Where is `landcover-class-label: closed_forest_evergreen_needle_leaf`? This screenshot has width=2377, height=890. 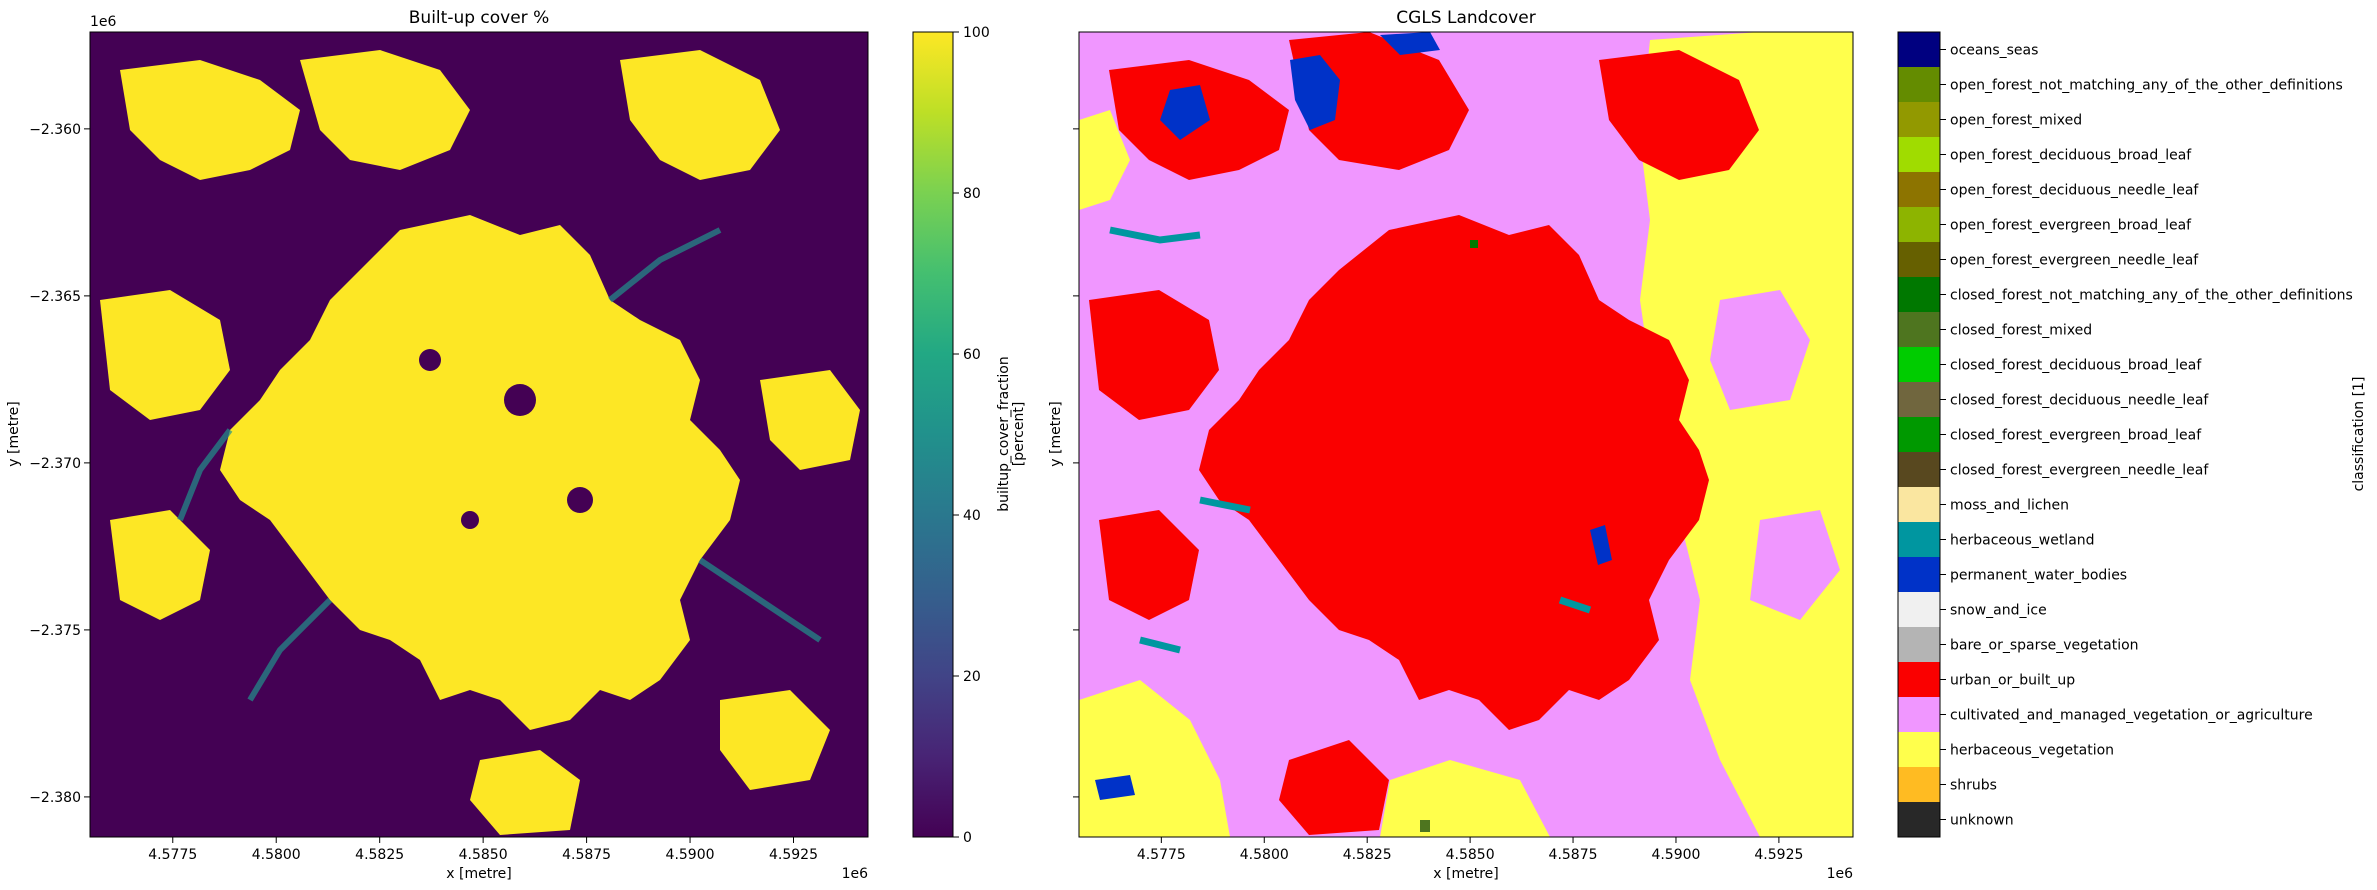 landcover-class-label: closed_forest_evergreen_needle_leaf is located at coordinates (2079, 471).